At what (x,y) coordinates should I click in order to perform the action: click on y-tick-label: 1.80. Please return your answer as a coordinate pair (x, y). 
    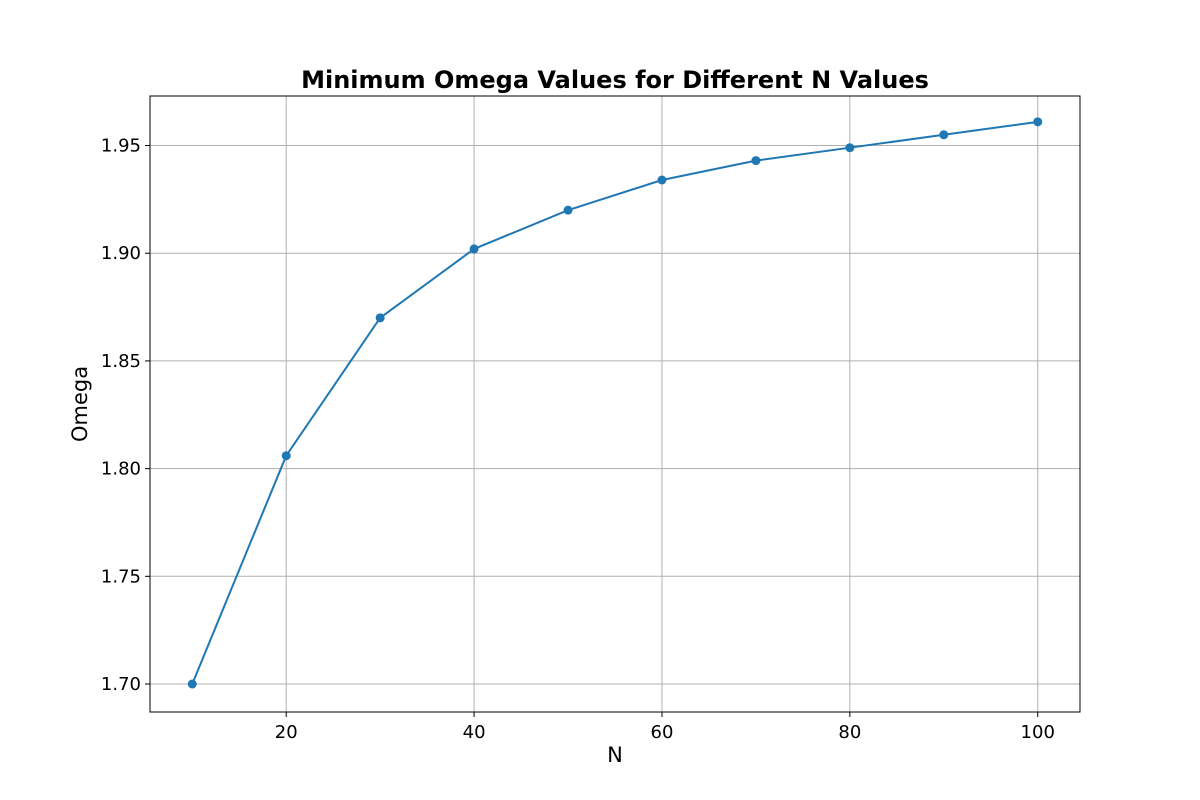
    Looking at the image, I should click on (121, 469).